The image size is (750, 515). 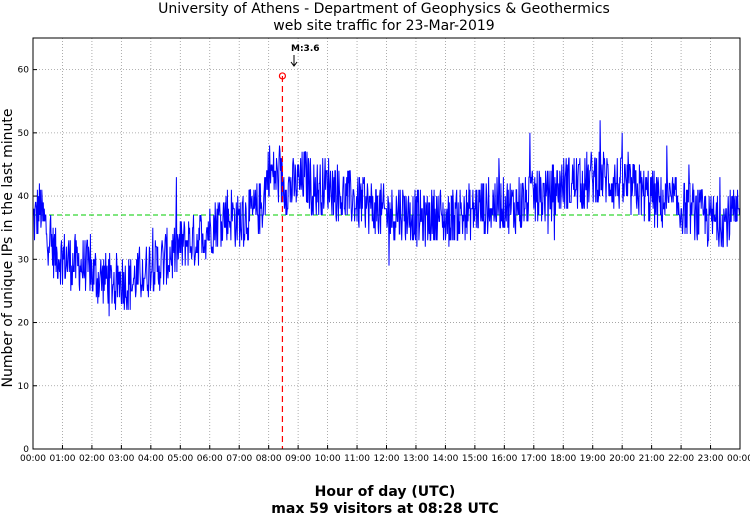 What do you see at coordinates (26, 450) in the screenshot?
I see `y-tick-label: 0` at bounding box center [26, 450].